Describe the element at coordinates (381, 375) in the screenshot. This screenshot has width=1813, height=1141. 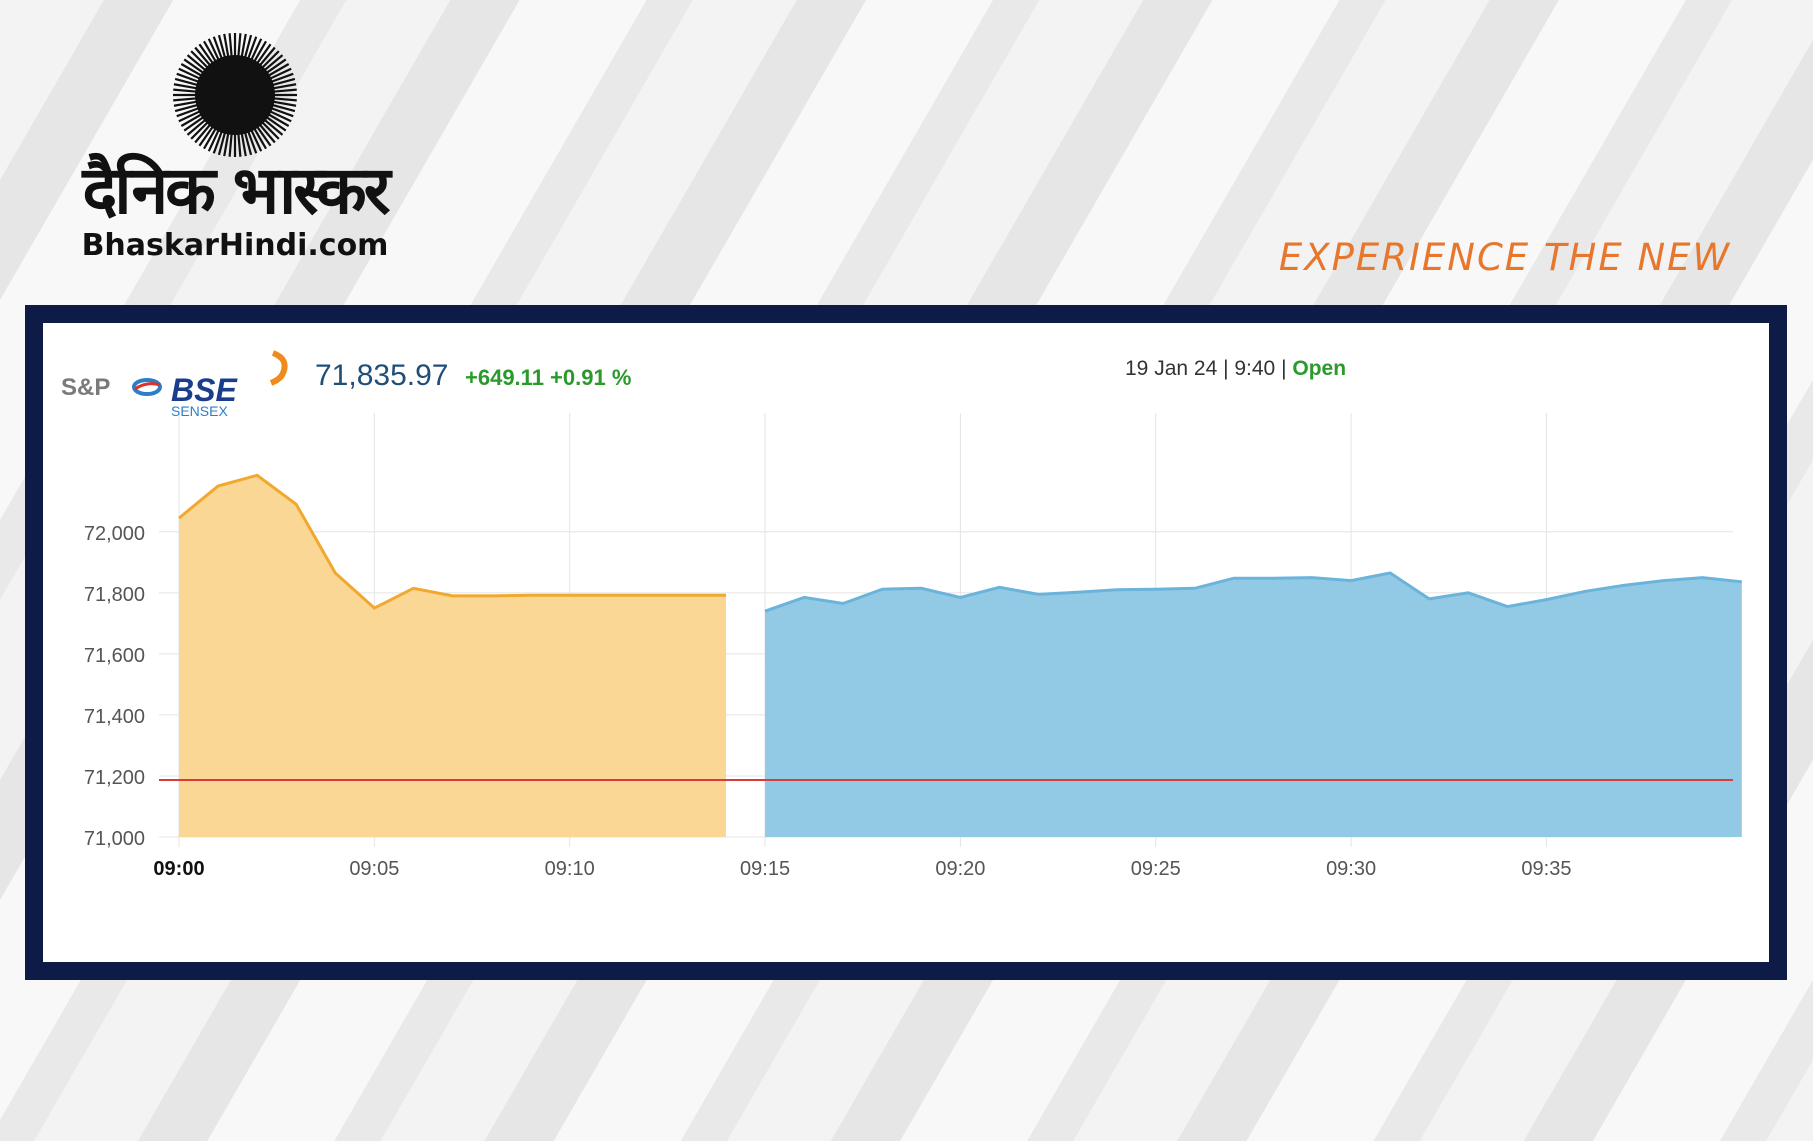
I see `index-price: 71,835.97` at that location.